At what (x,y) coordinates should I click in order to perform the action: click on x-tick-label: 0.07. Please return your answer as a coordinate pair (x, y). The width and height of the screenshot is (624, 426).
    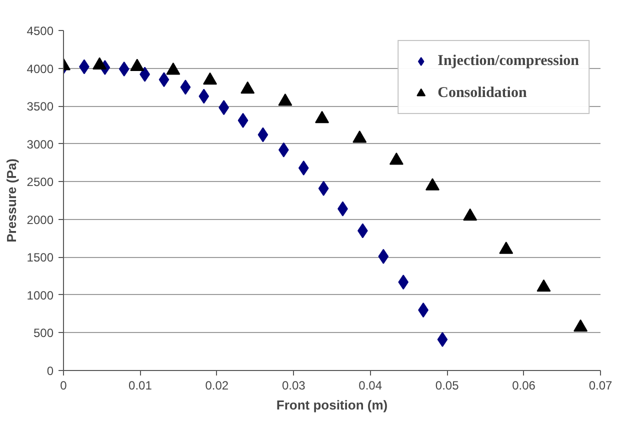
    Looking at the image, I should click on (600, 385).